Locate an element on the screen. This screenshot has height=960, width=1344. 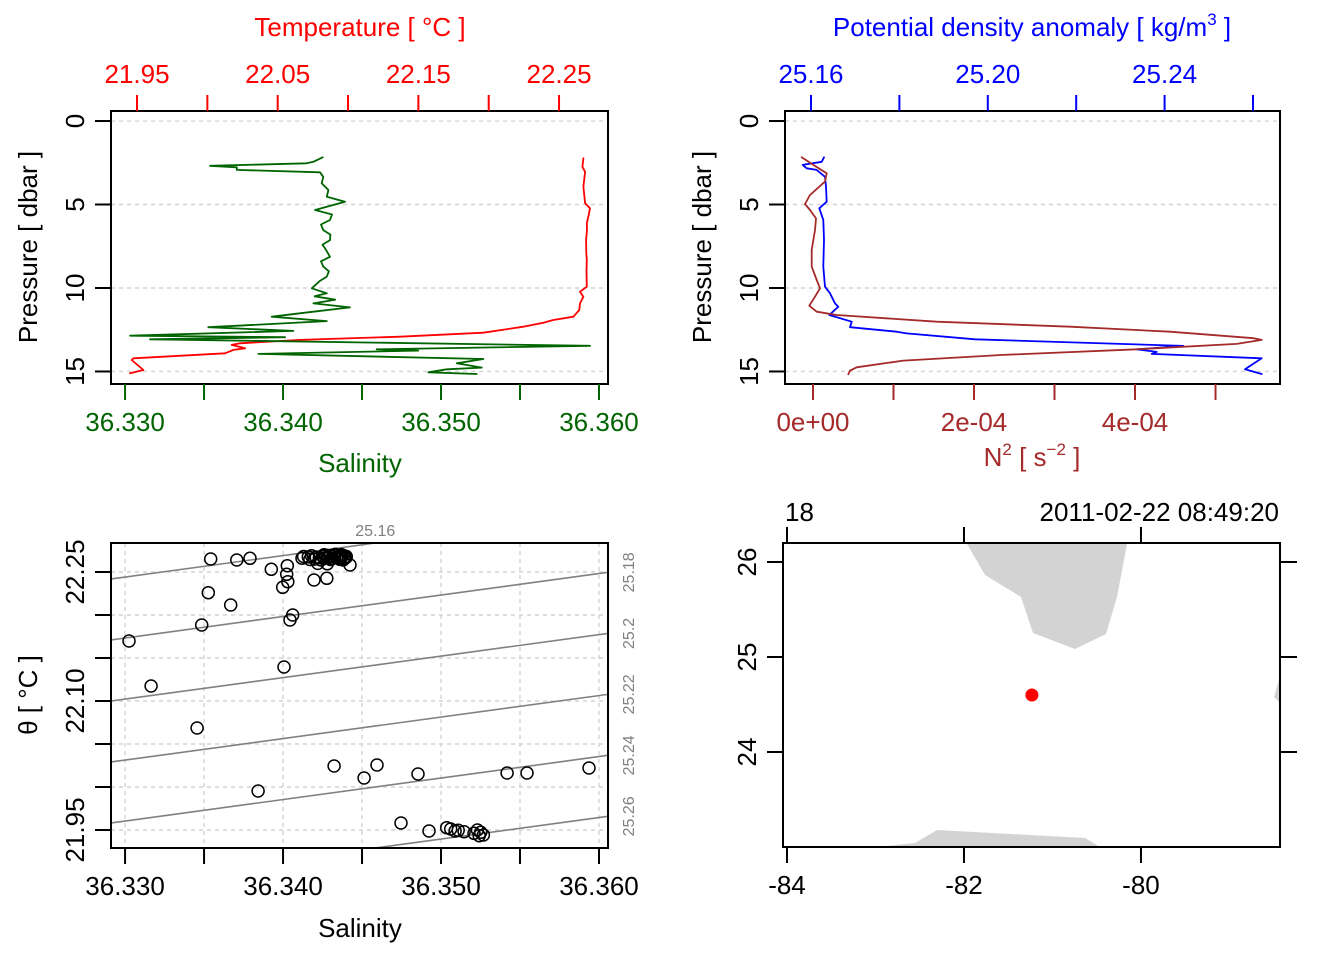
latitude-axis-tick-label: 24 is located at coordinates (747, 752).